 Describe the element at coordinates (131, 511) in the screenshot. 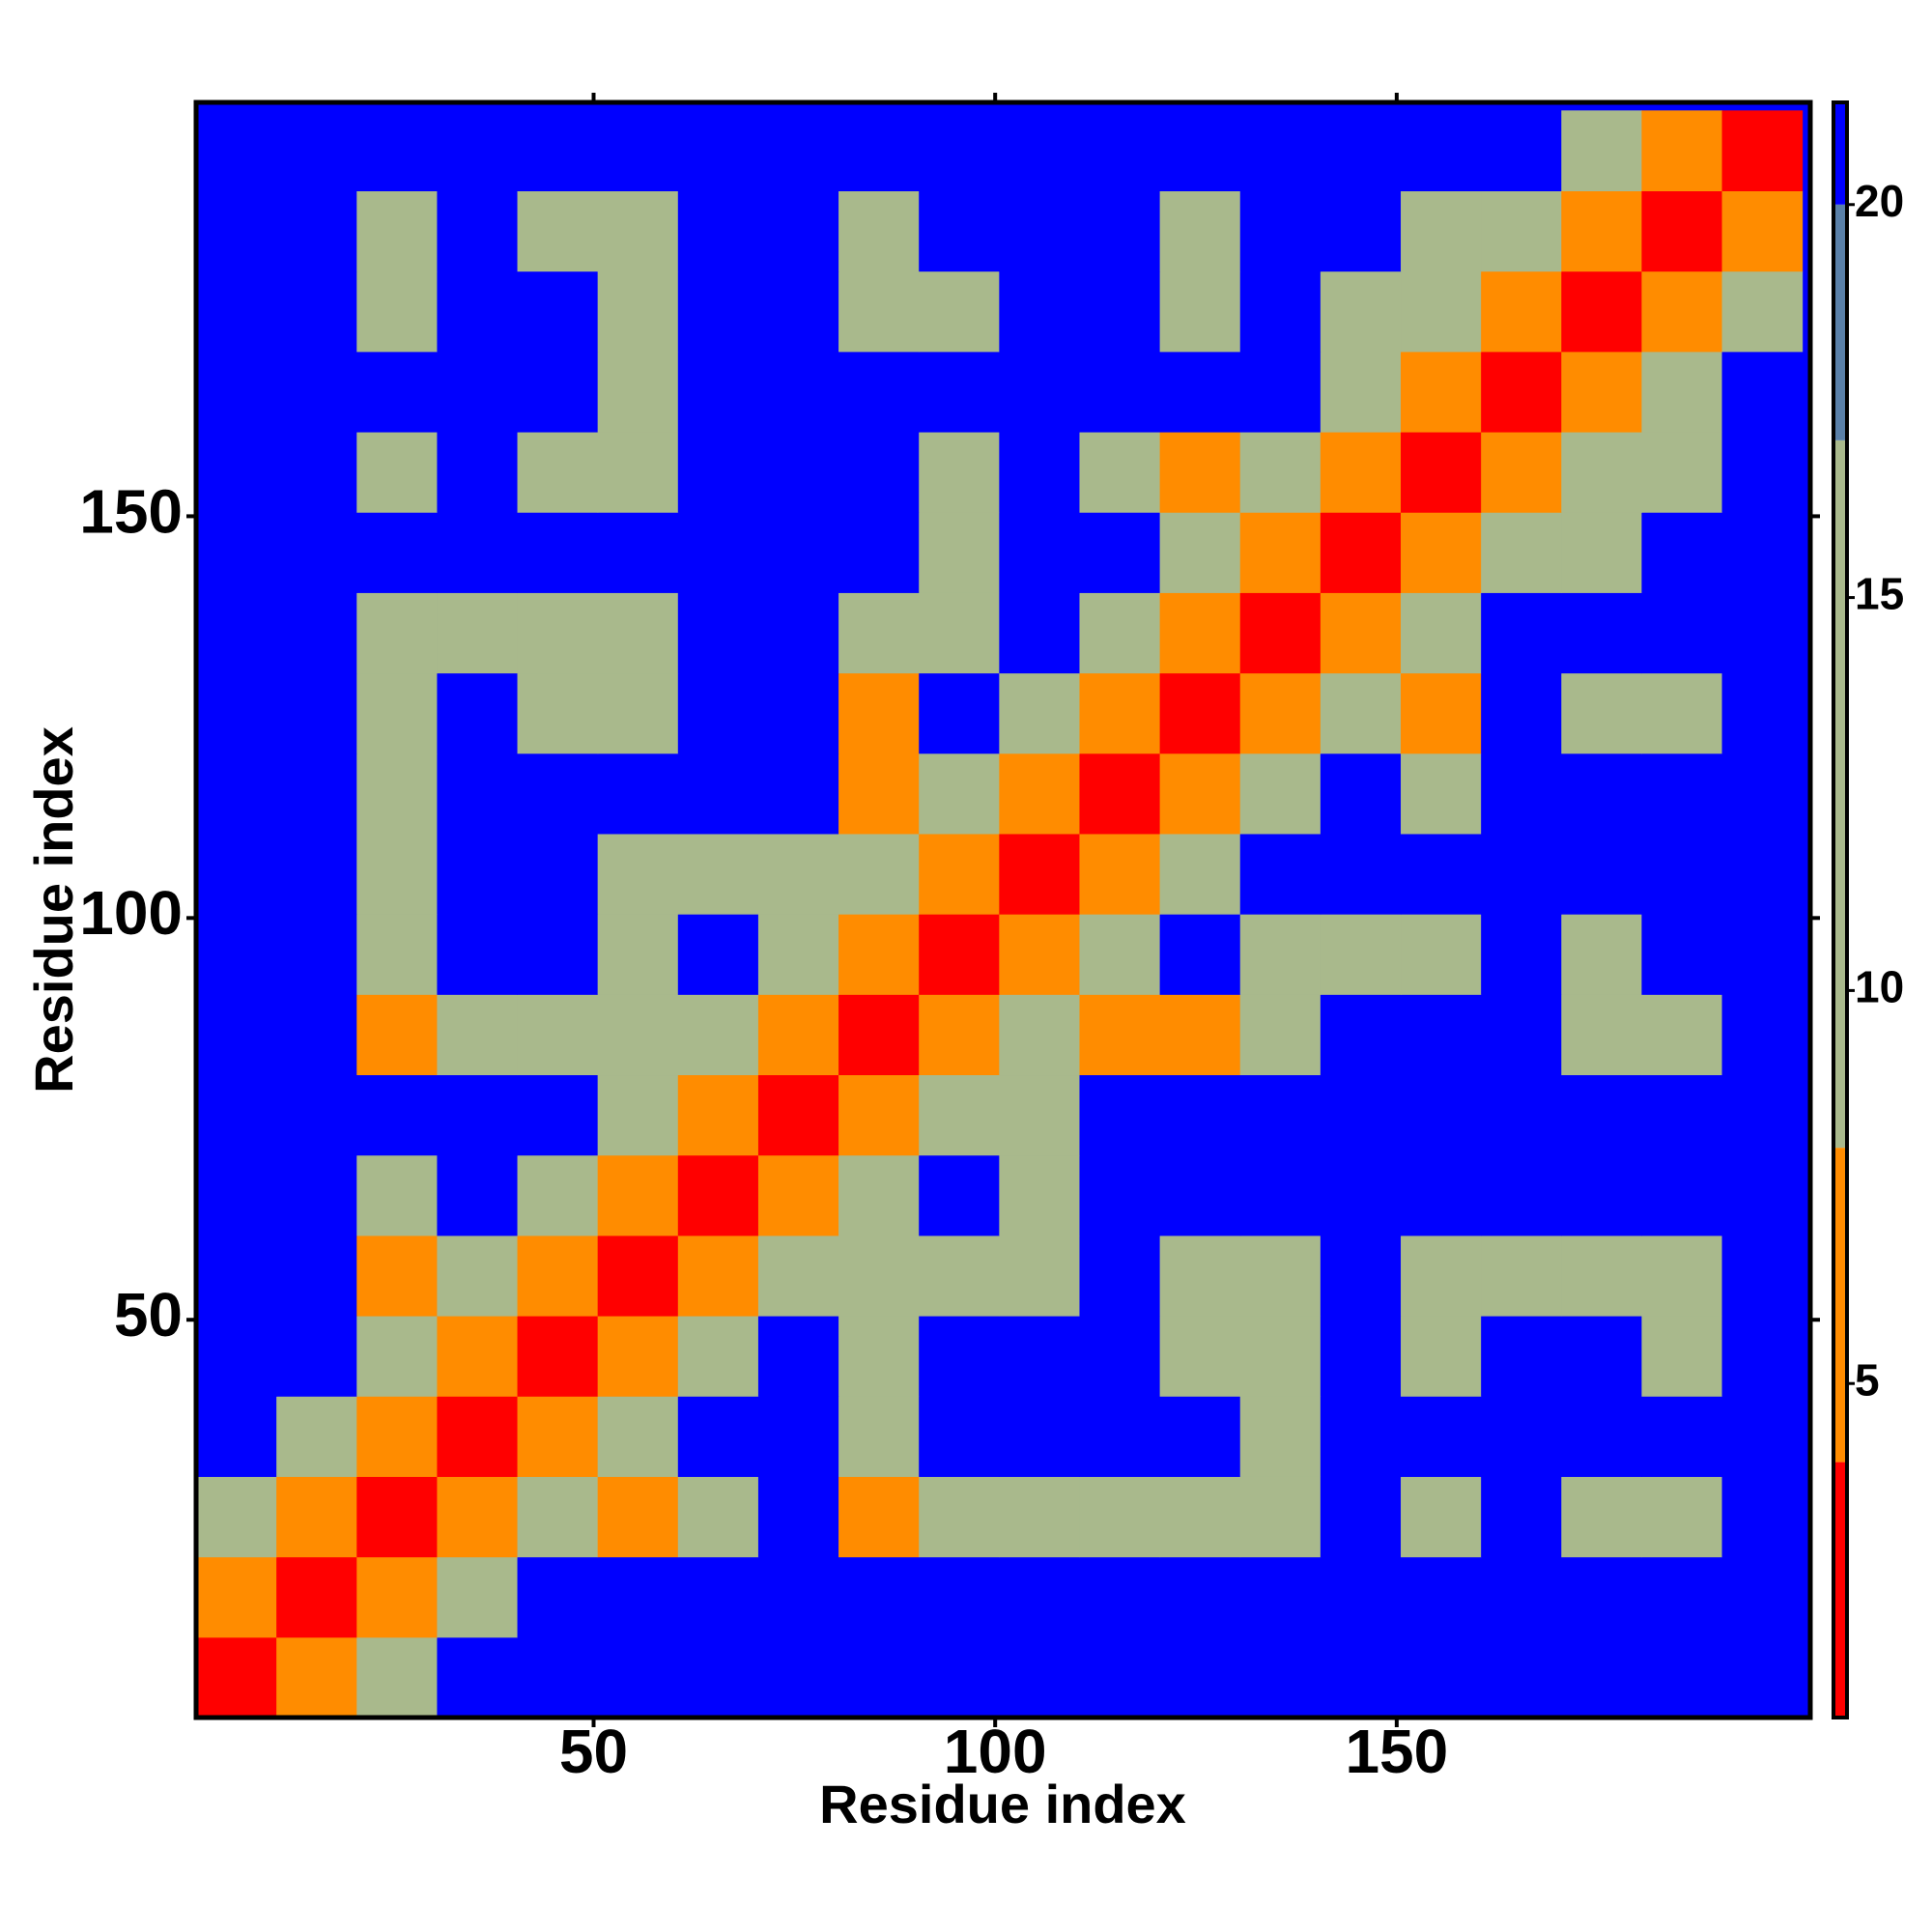

I see `y-tick-label: 150` at that location.